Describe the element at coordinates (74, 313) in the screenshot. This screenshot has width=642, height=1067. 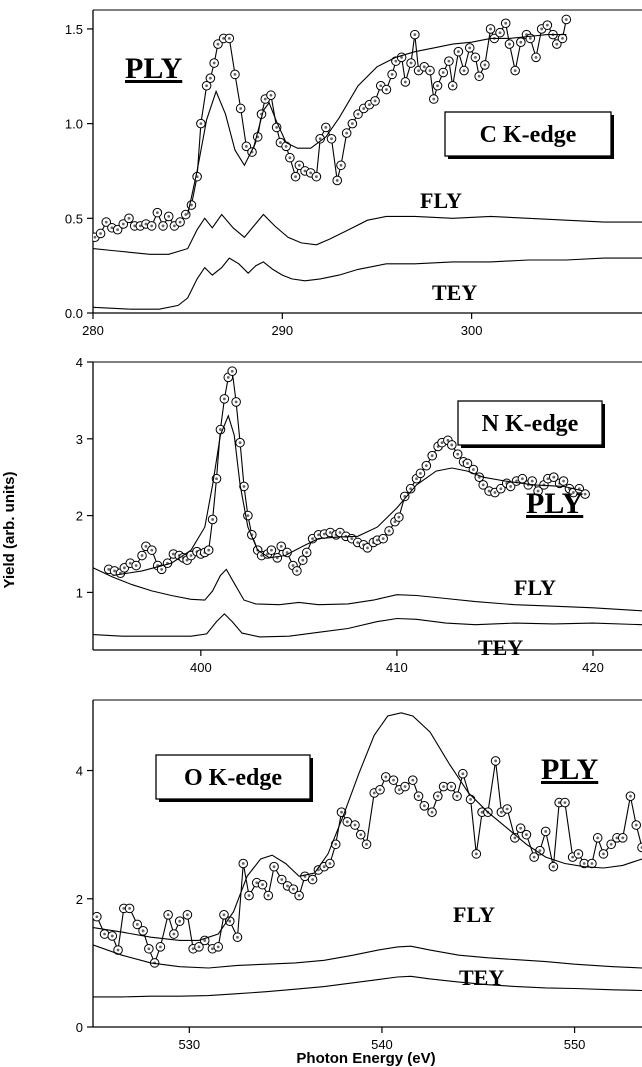
I see `y-tick-label: 0.0` at that location.